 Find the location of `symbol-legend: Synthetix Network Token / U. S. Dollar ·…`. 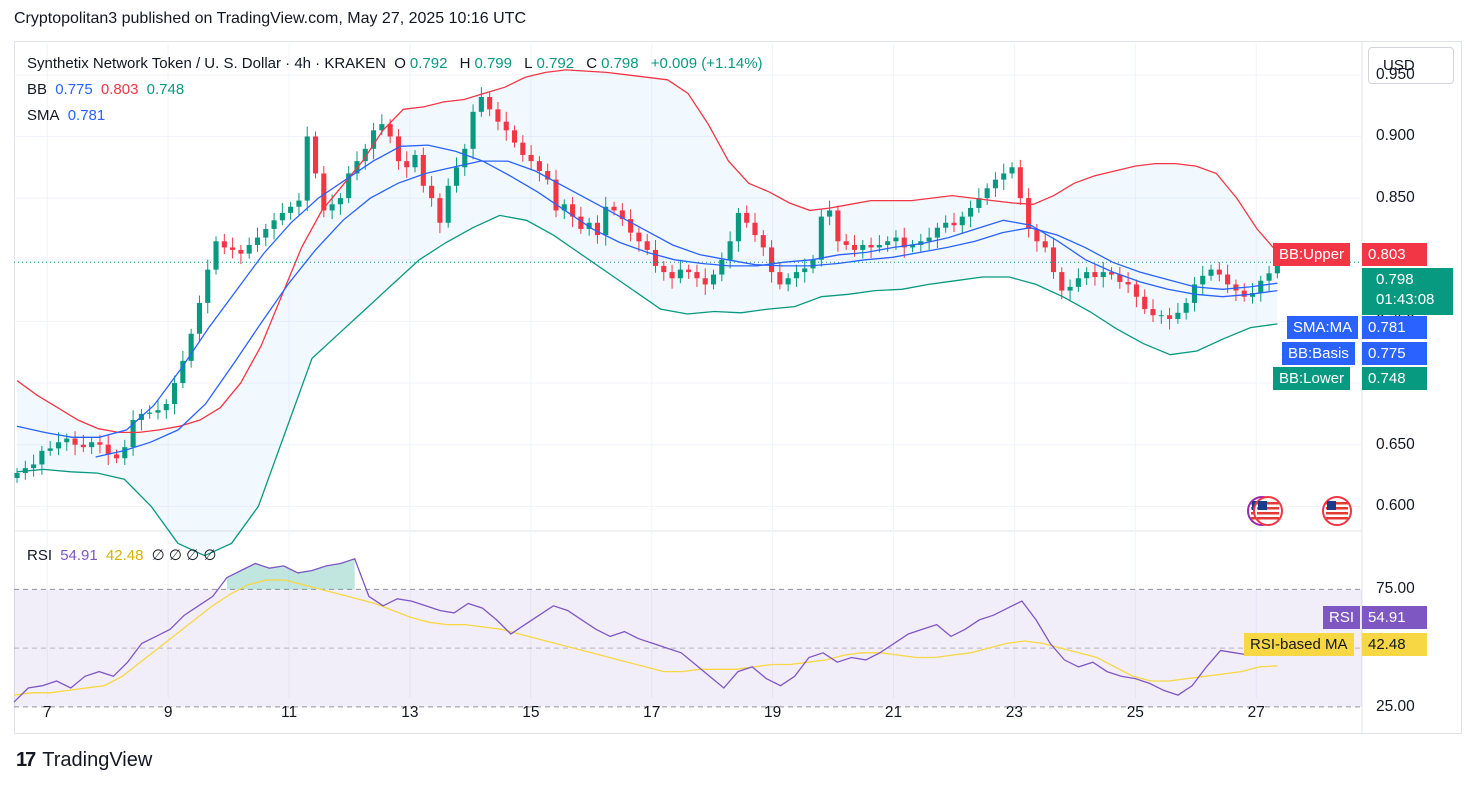

symbol-legend: Synthetix Network Token / U. S. Dollar ·… is located at coordinates (395, 63).